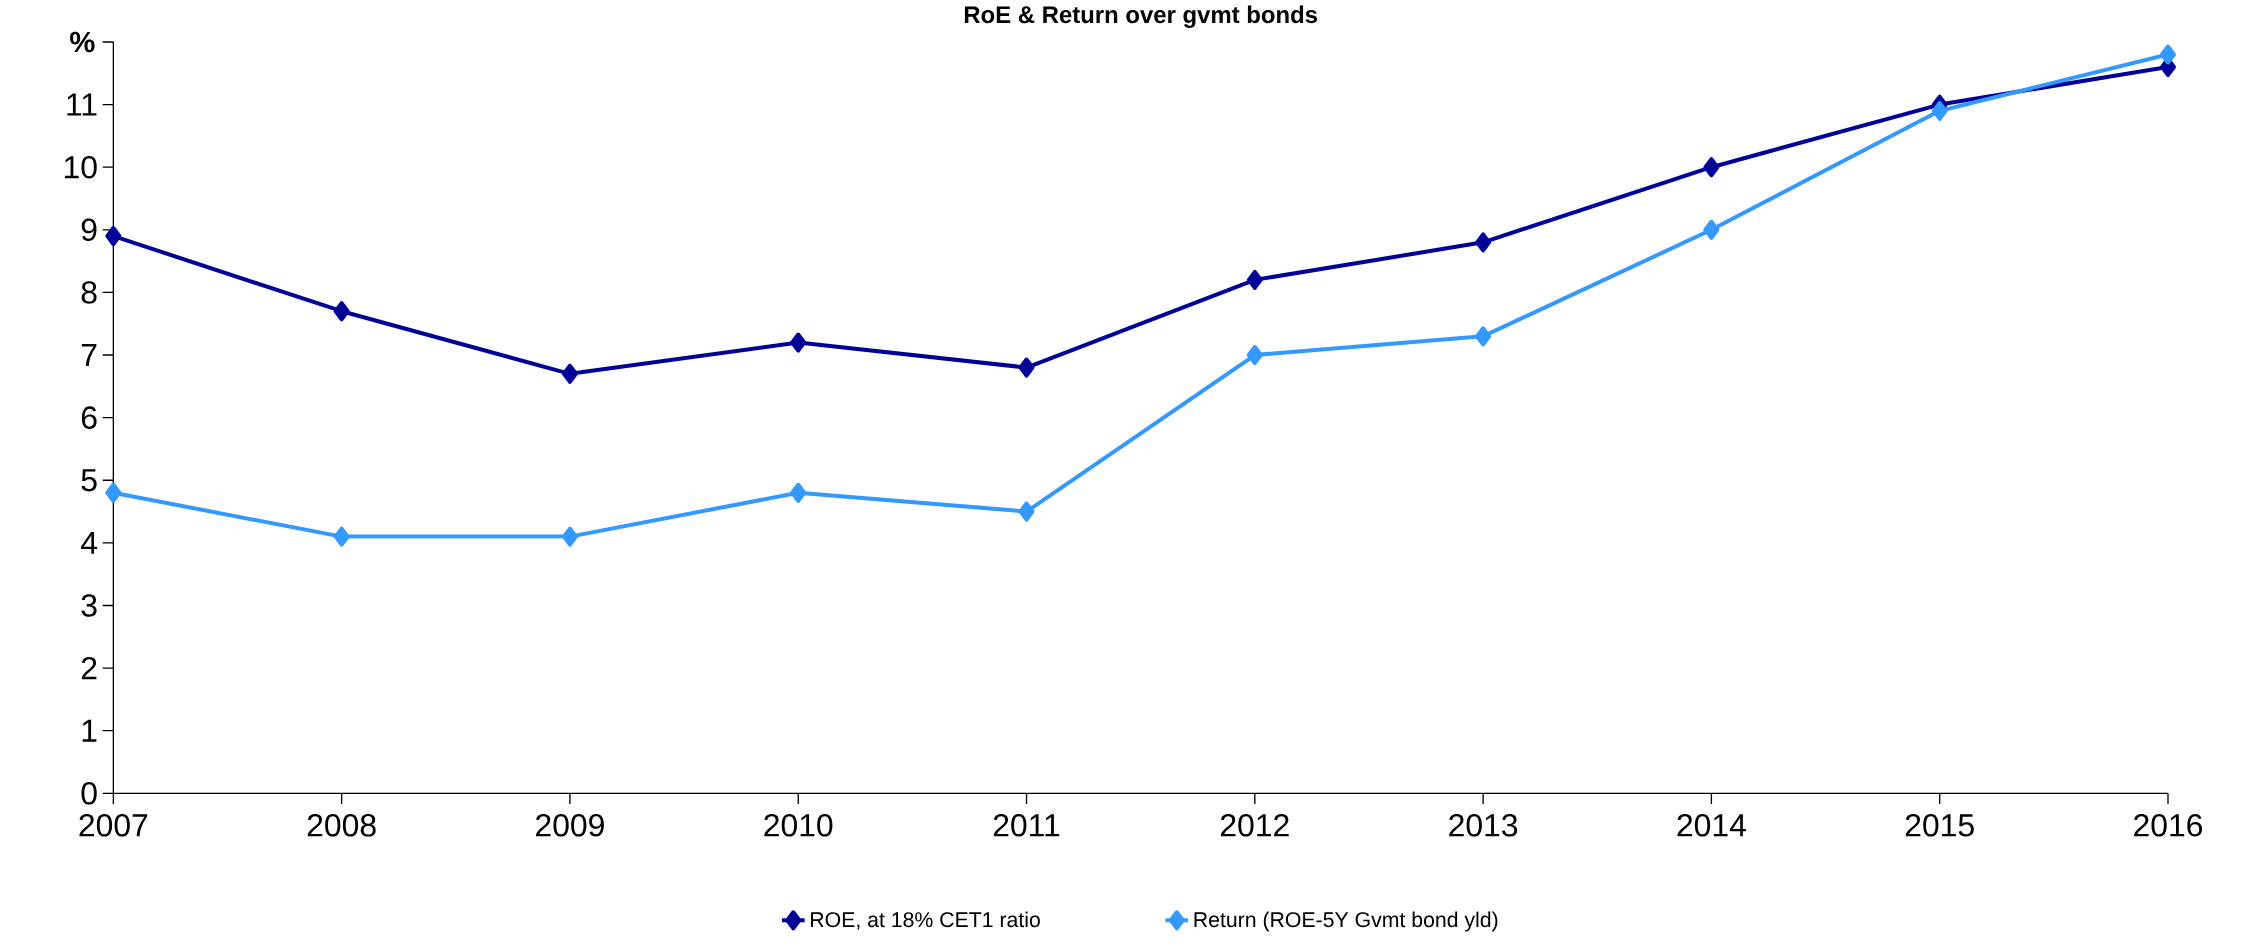  What do you see at coordinates (89, 542) in the screenshot?
I see `y-tick-label: 4` at bounding box center [89, 542].